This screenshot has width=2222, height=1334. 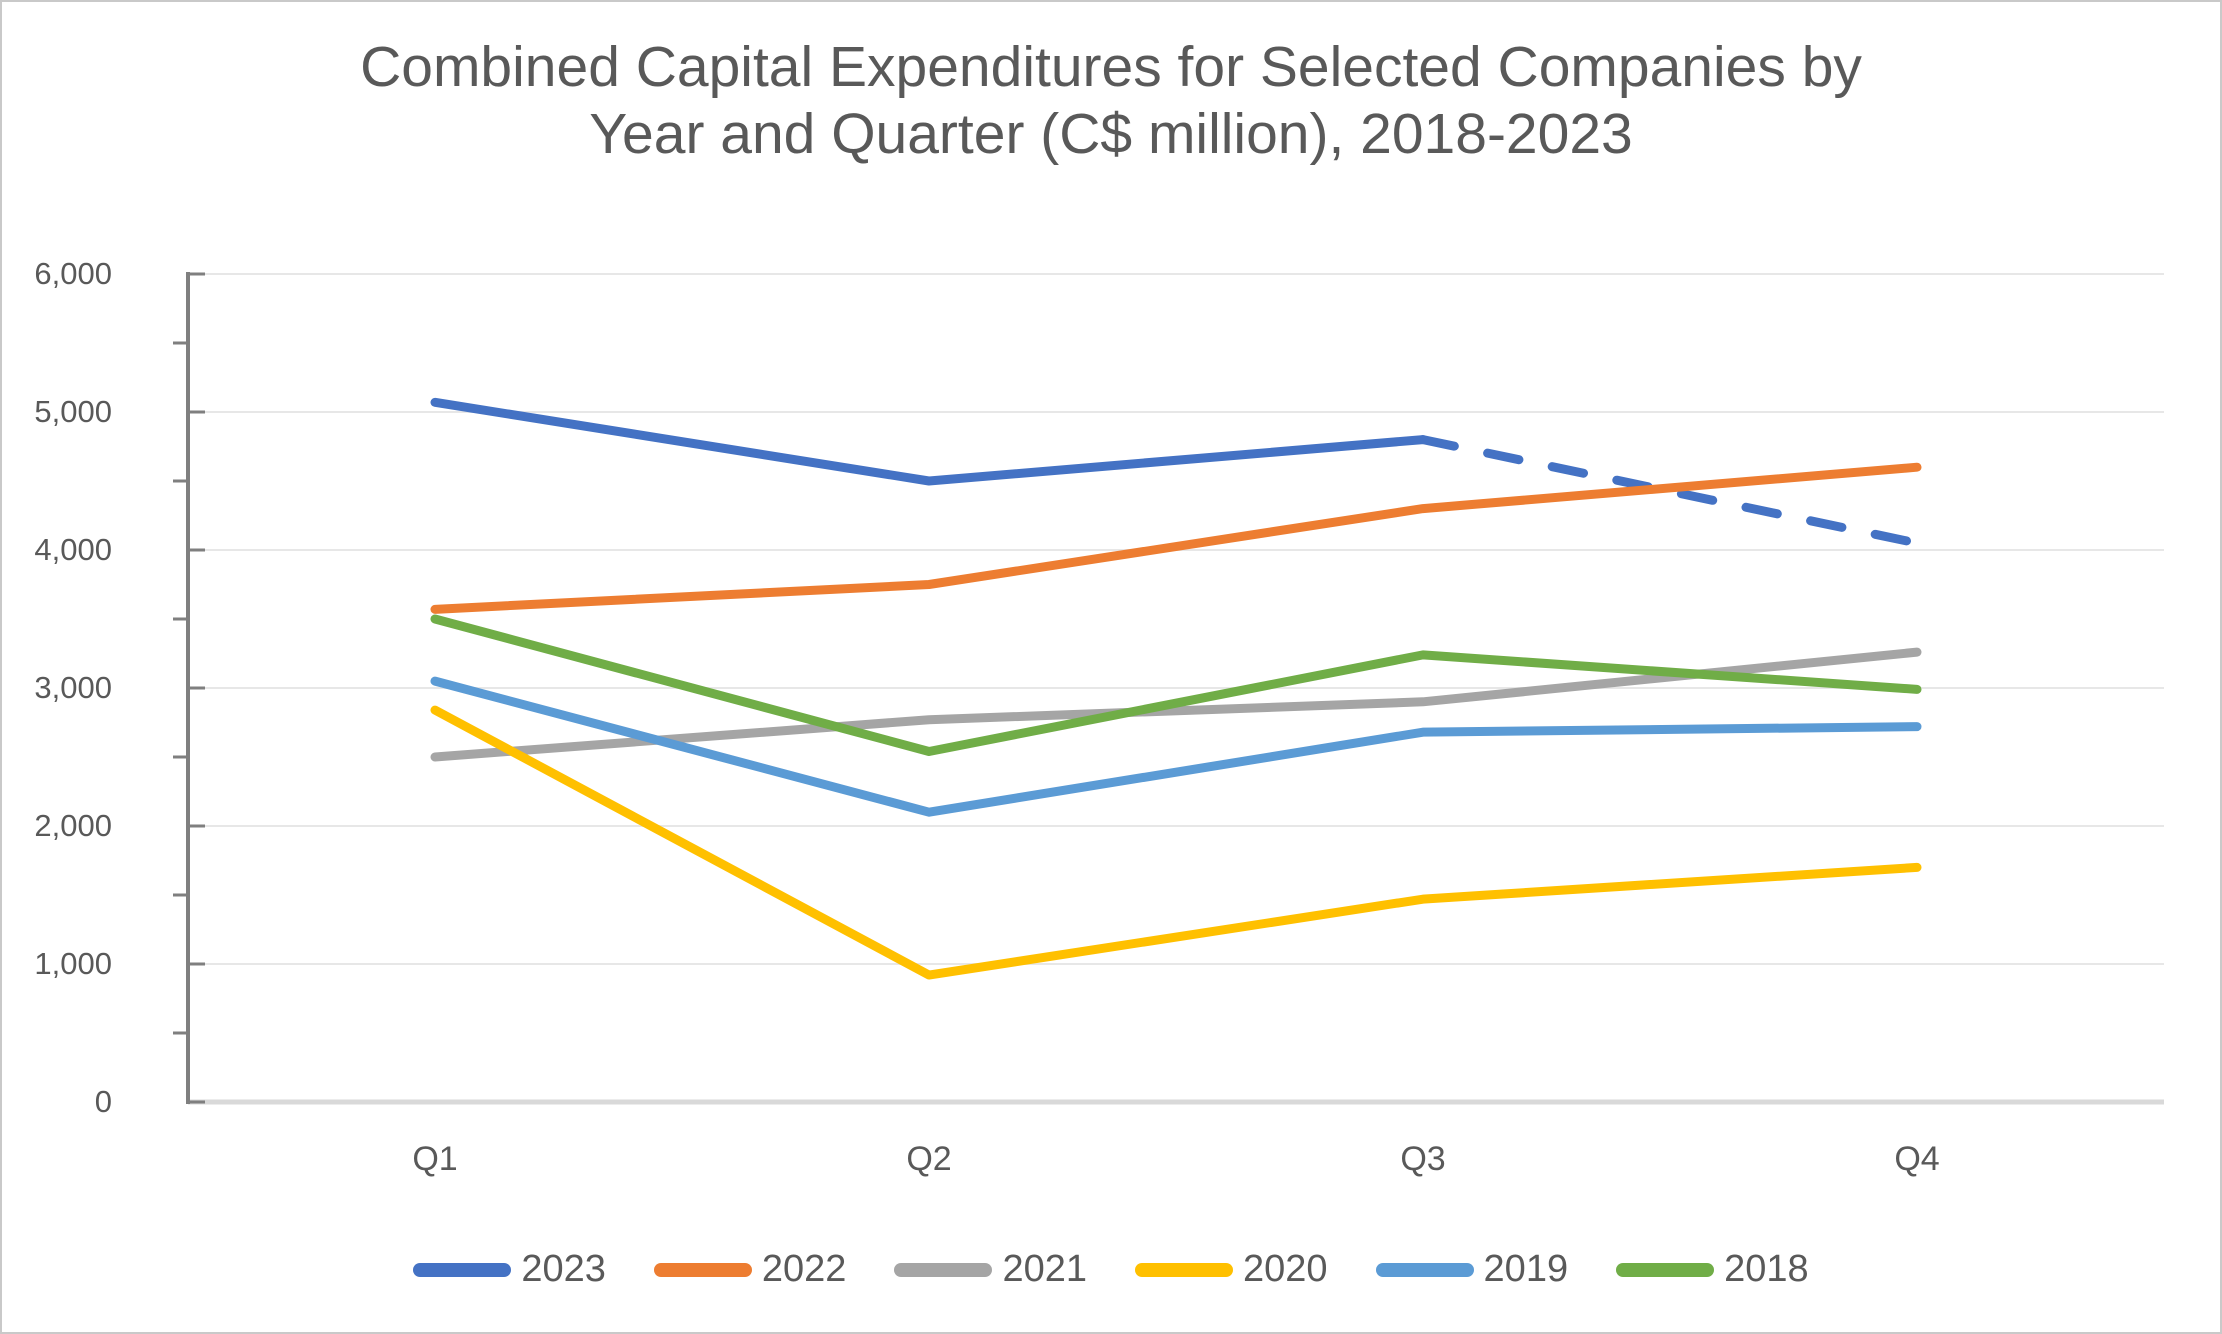 What do you see at coordinates (73, 825) in the screenshot?
I see `y-axis-tick-label: 2,000` at bounding box center [73, 825].